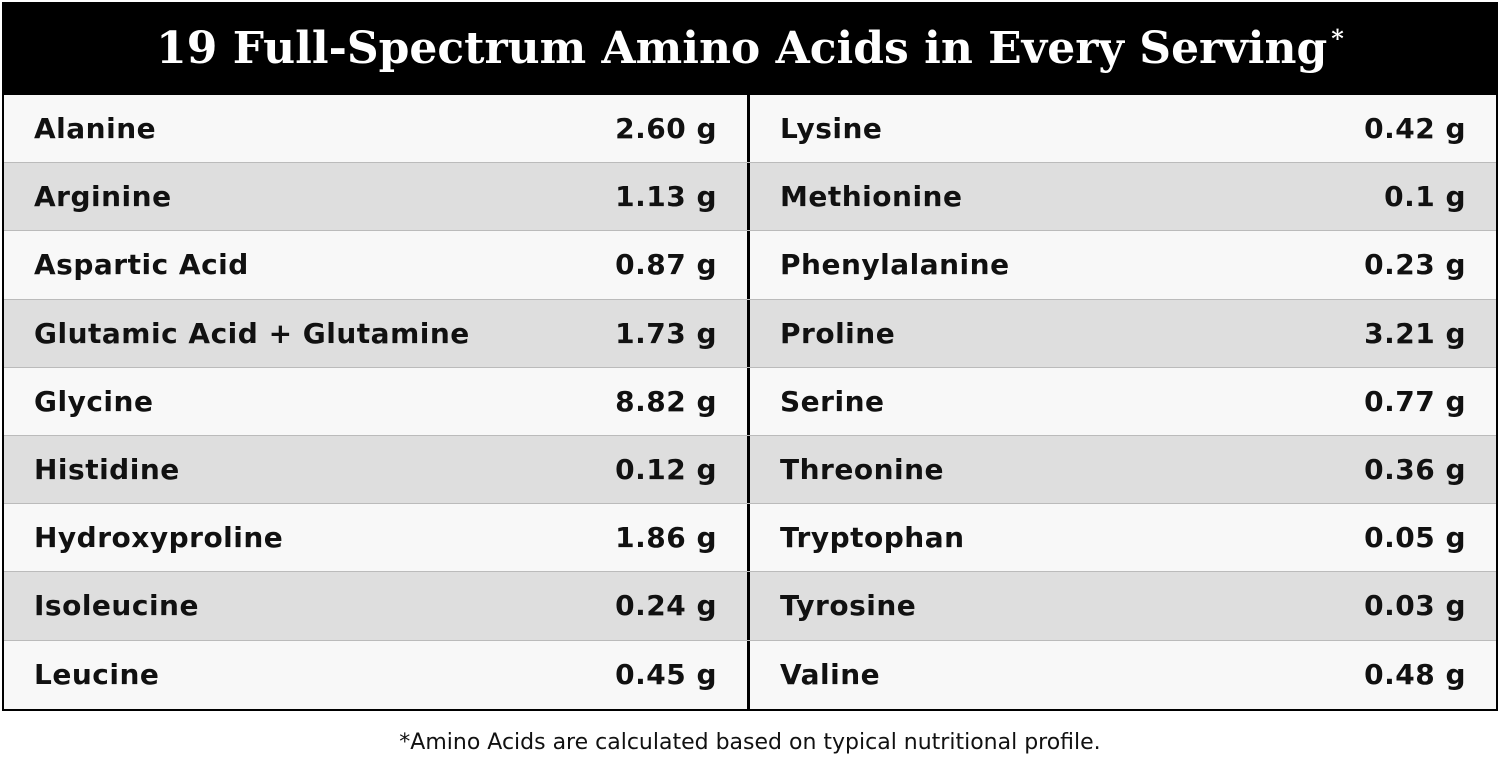 The width and height of the screenshot is (1500, 762). Describe the element at coordinates (107, 470) in the screenshot. I see `amino-name: Histidine` at that location.